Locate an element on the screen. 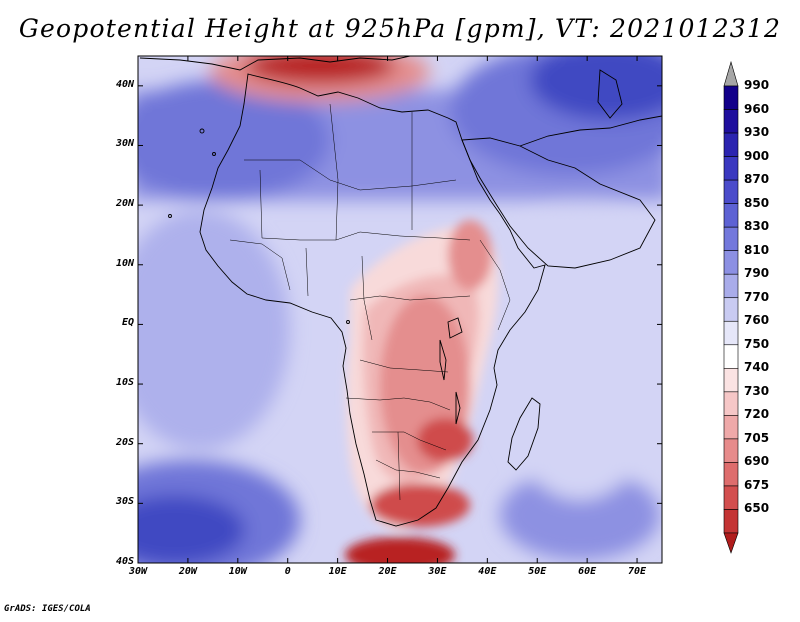 This screenshot has height=622, width=800. lat-label: 20N is located at coordinates (124, 204).